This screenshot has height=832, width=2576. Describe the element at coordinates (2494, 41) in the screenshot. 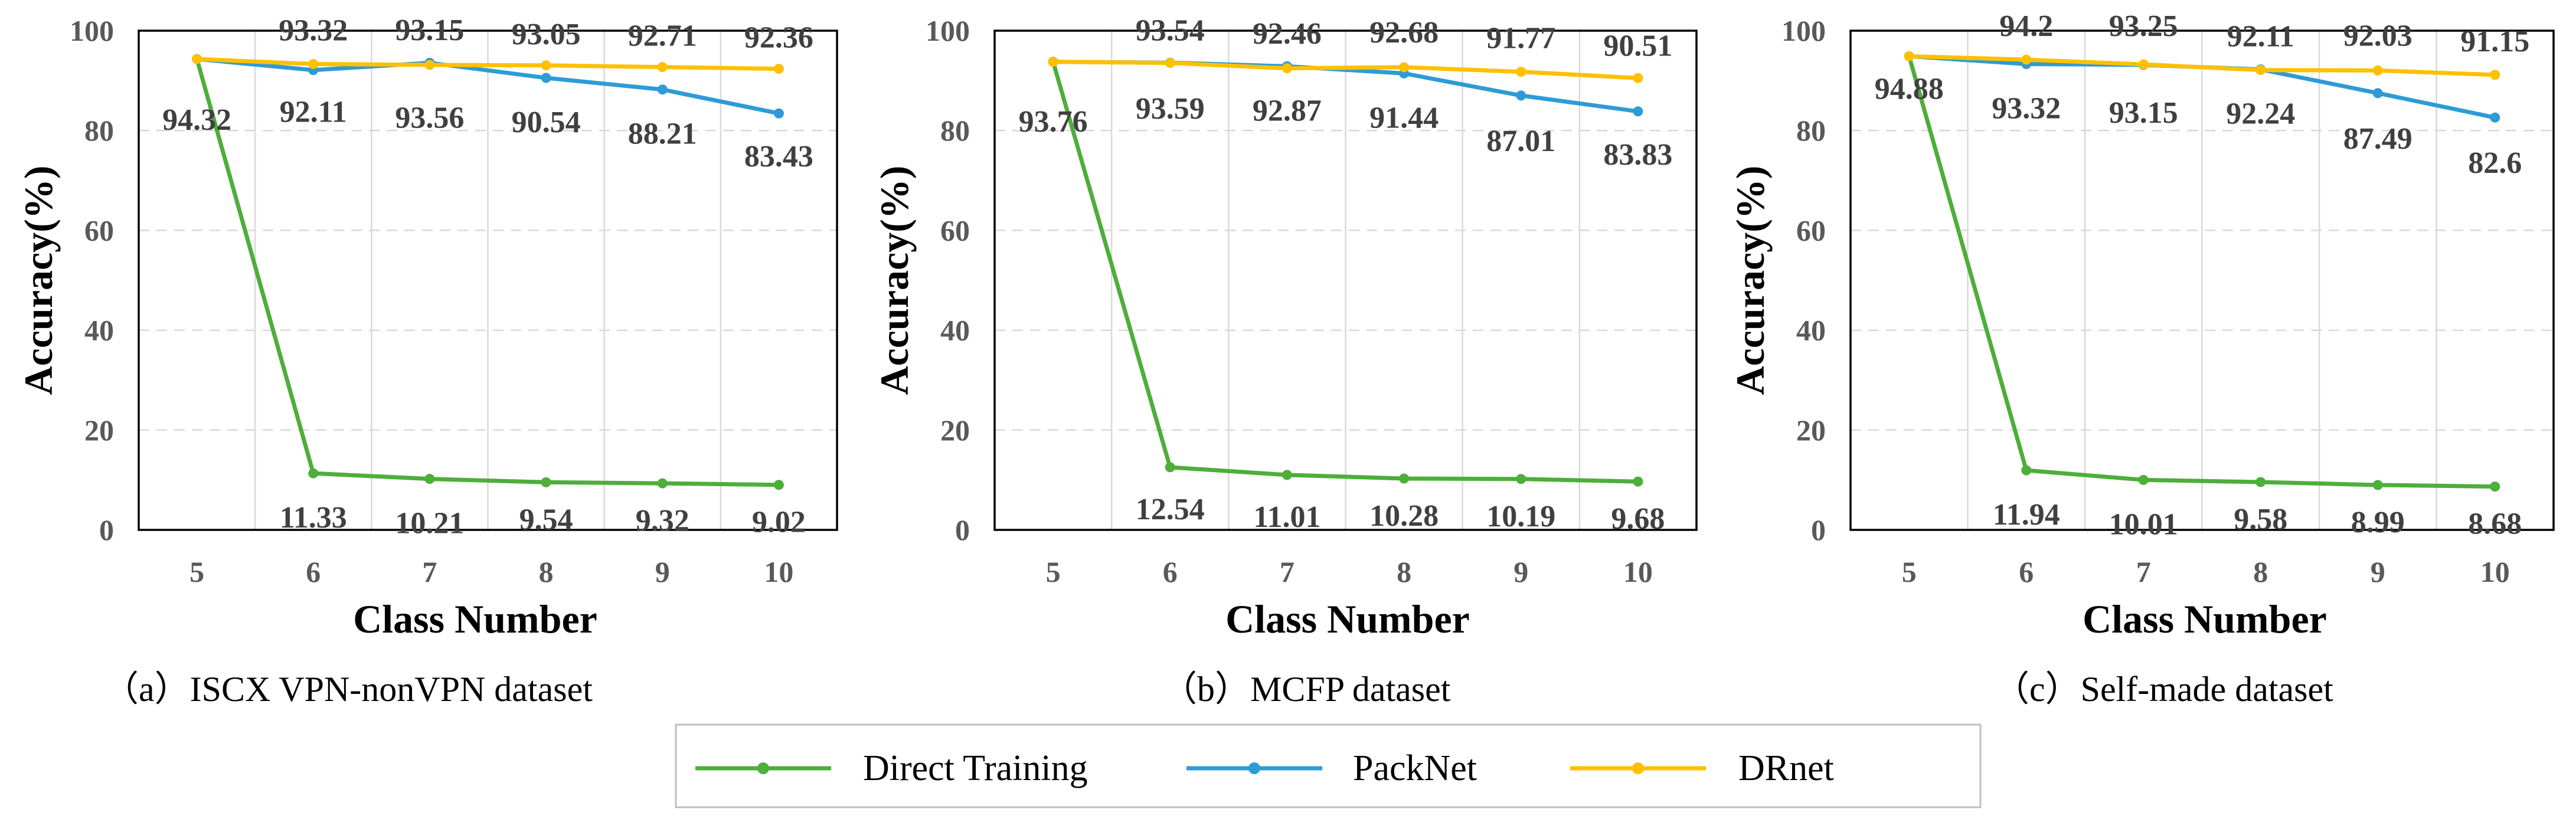

I see `data-label-drnet: 91.15` at that location.